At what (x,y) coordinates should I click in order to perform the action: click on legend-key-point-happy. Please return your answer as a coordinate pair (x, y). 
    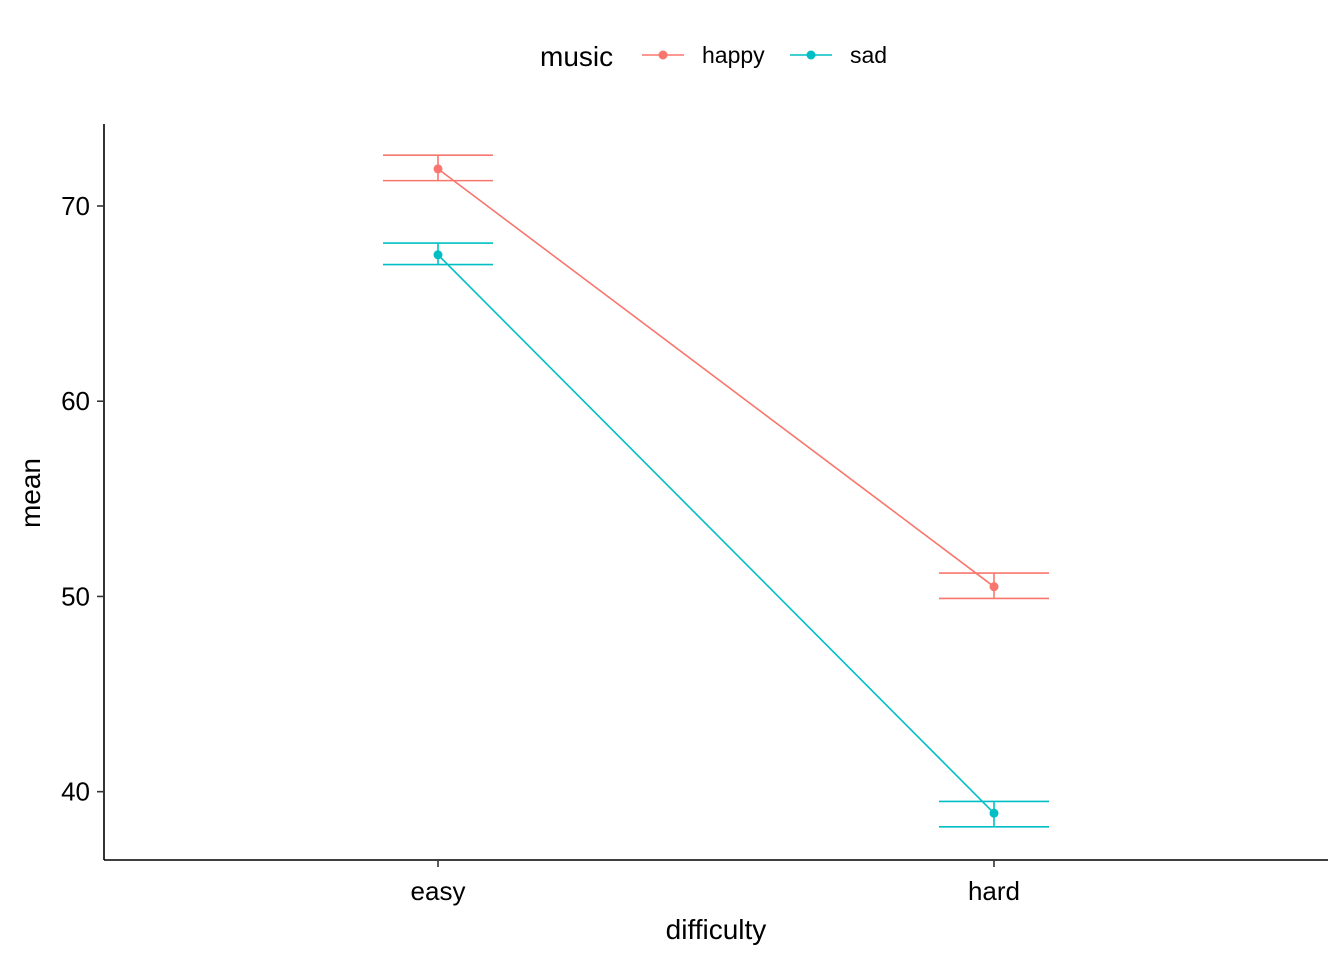
    Looking at the image, I should click on (663, 55).